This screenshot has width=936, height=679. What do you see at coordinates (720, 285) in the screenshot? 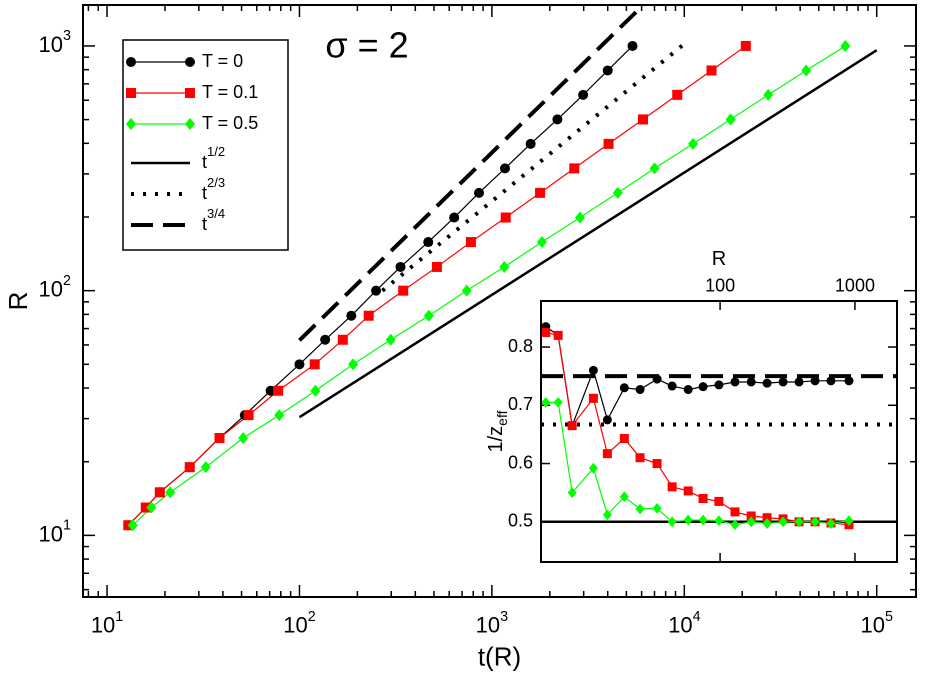
I see `x-tick-label: 100` at bounding box center [720, 285].